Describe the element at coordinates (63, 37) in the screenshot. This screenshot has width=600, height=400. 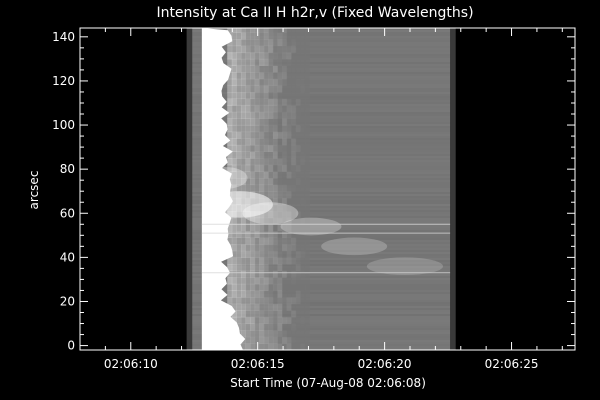
I see `y-tick-label: 140` at that location.